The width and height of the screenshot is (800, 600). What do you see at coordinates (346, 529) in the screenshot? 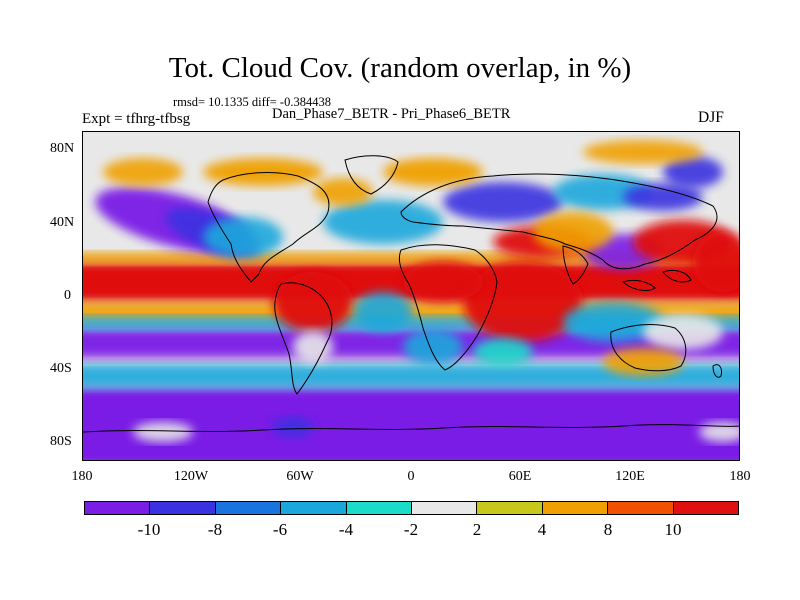
I see `colorbar-label: -4` at bounding box center [346, 529].